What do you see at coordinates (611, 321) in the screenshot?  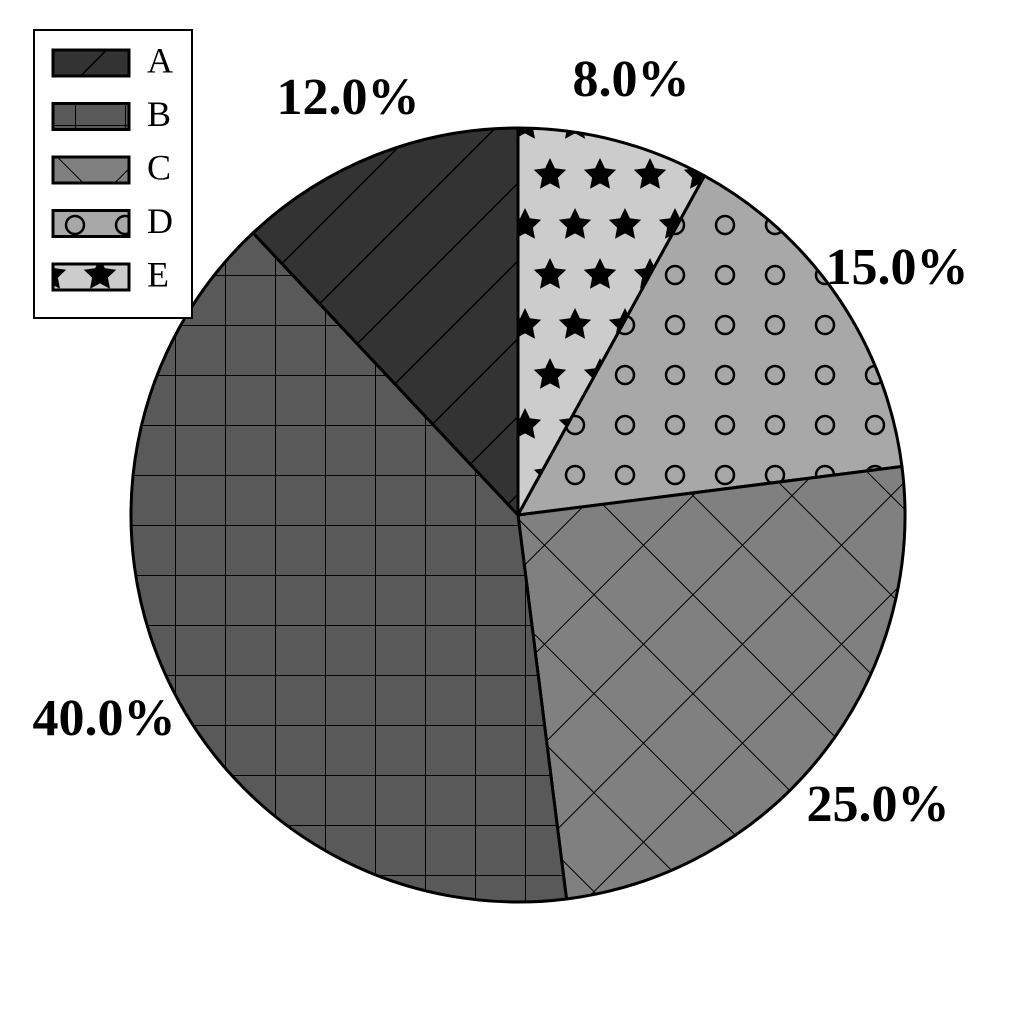 I see `pie-slice-e` at bounding box center [611, 321].